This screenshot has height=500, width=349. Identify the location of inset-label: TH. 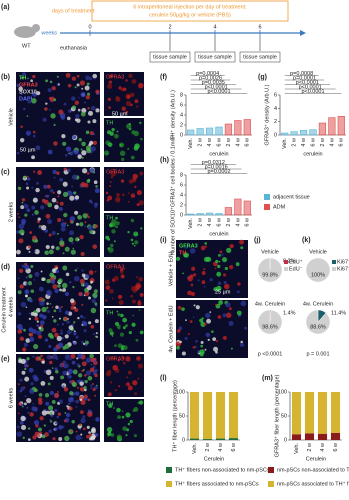
(109, 218).